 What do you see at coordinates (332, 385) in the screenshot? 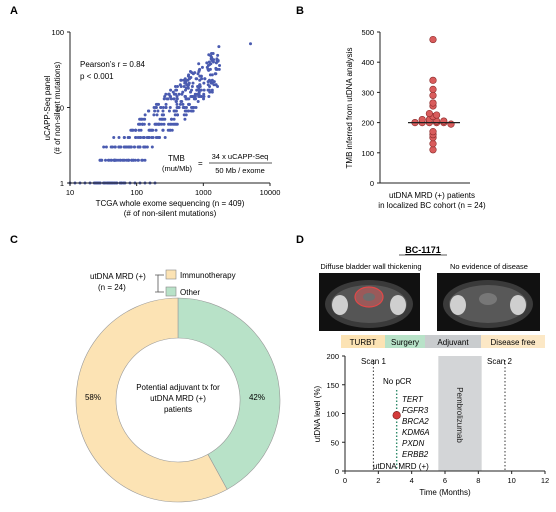
I see `panel-d-ytick-label: 150` at bounding box center [332, 385].